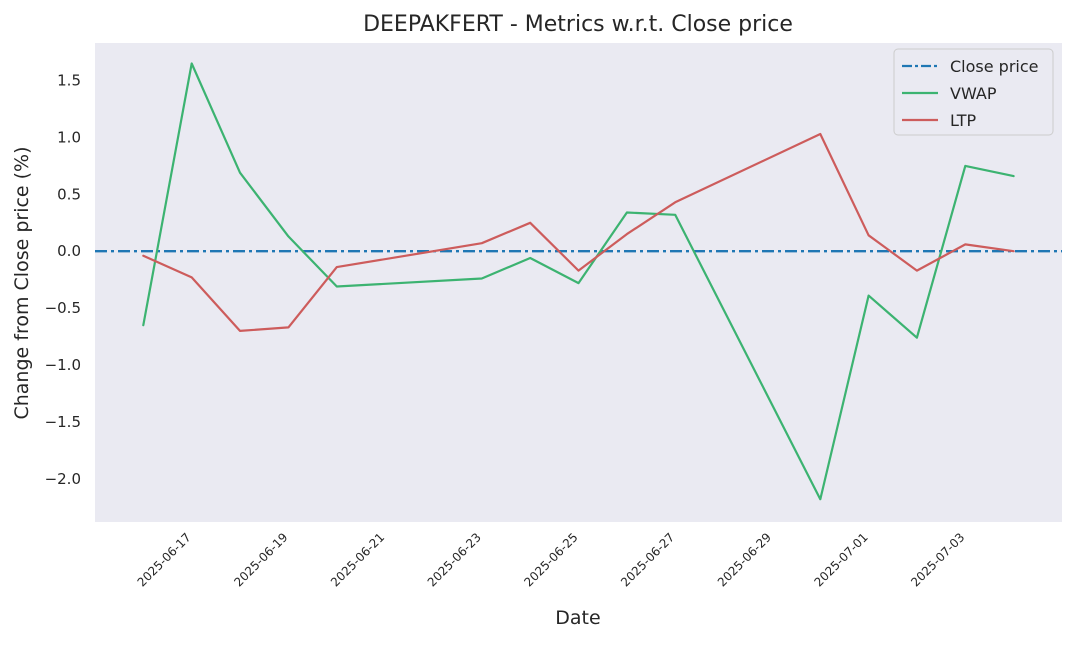  I want to click on y-axis-label: Change from Close price (%), so click(22, 282).